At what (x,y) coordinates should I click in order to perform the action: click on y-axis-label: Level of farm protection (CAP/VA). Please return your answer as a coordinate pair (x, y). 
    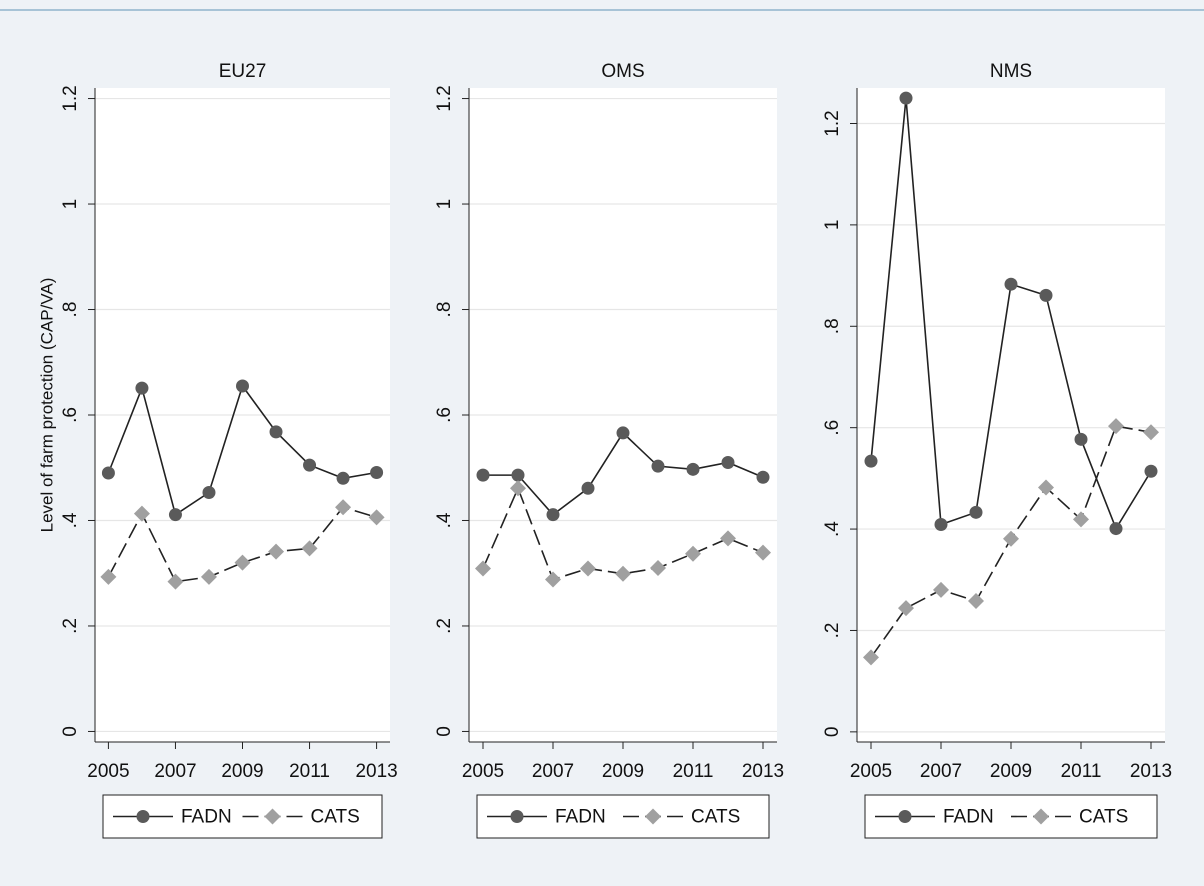
    Looking at the image, I should click on (46, 405).